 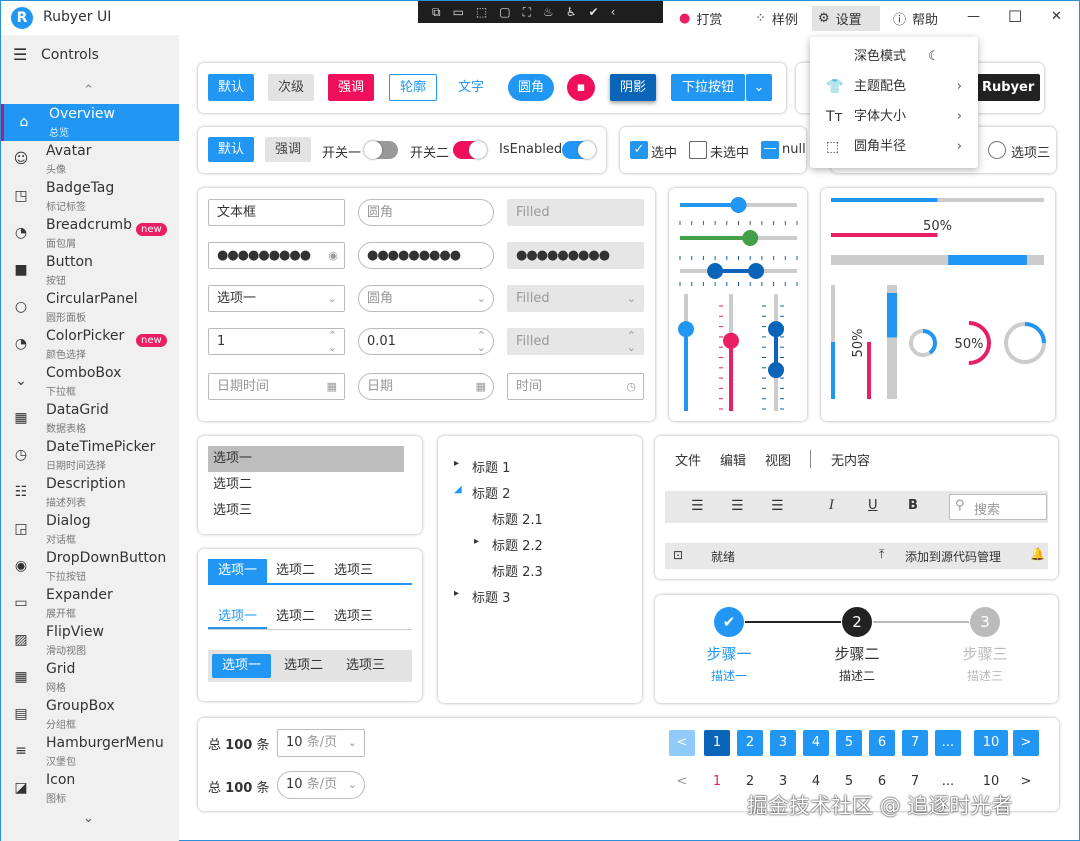 I want to click on page-link: 5, so click(x=849, y=781).